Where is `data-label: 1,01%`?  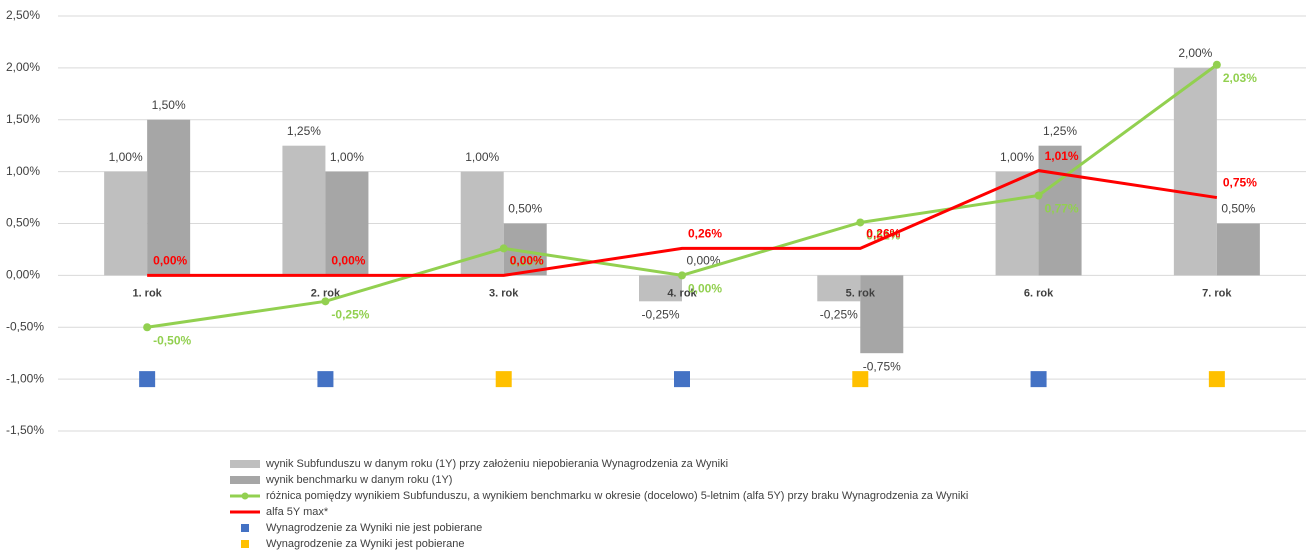
data-label: 1,01% is located at coordinates (1062, 156).